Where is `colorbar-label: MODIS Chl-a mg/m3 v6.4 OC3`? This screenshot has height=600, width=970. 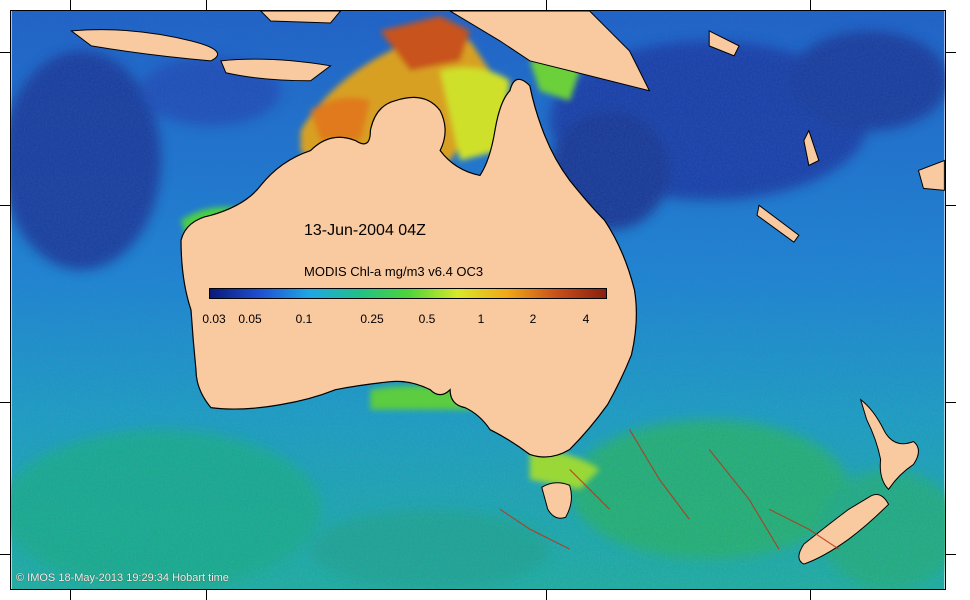
colorbar-label: MODIS Chl-a mg/m3 v6.4 OC3 is located at coordinates (394, 271).